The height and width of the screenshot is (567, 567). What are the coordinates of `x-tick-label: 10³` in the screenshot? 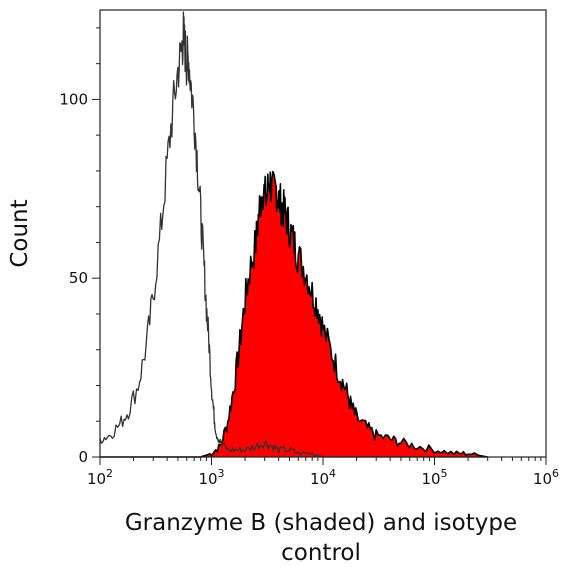 It's located at (211, 477).